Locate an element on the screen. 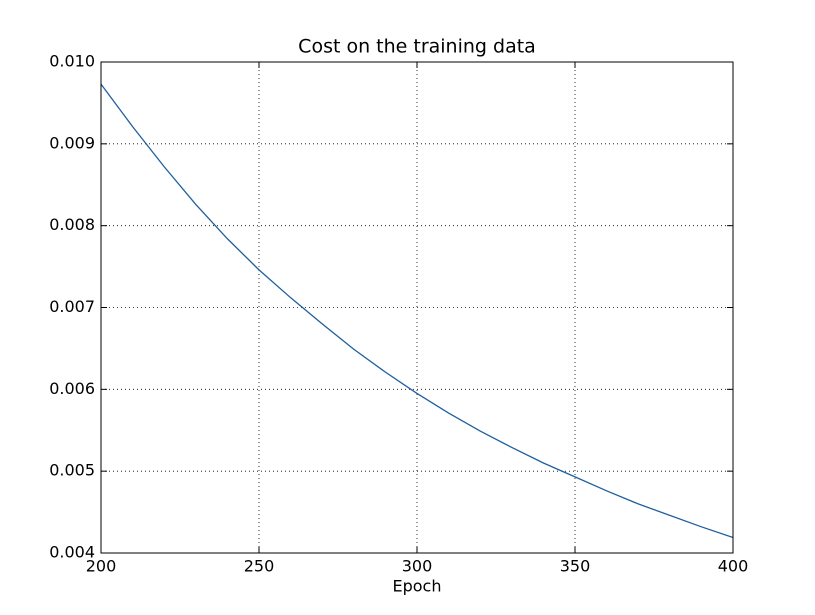  x-axis-label: Epoch is located at coordinates (417, 586).